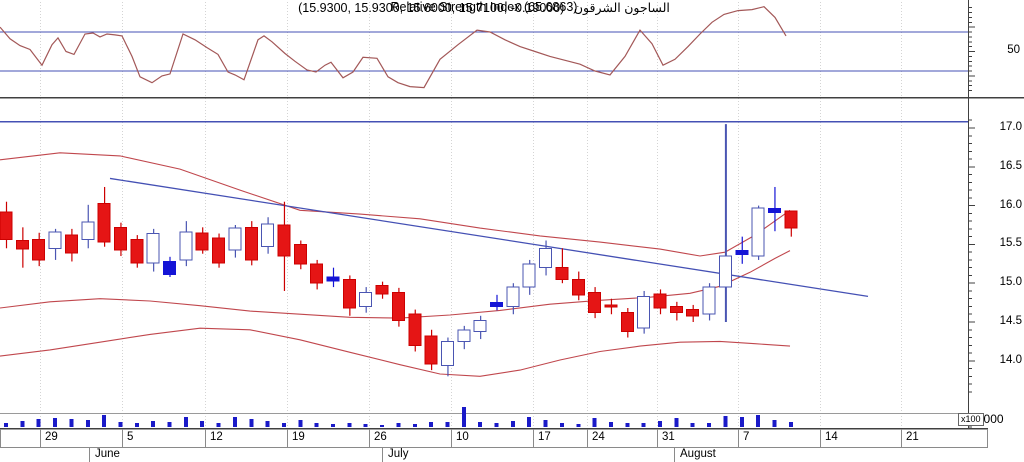 This screenshot has width=1024, height=462. I want to click on price-axis-label: 16.5, so click(1010, 165).